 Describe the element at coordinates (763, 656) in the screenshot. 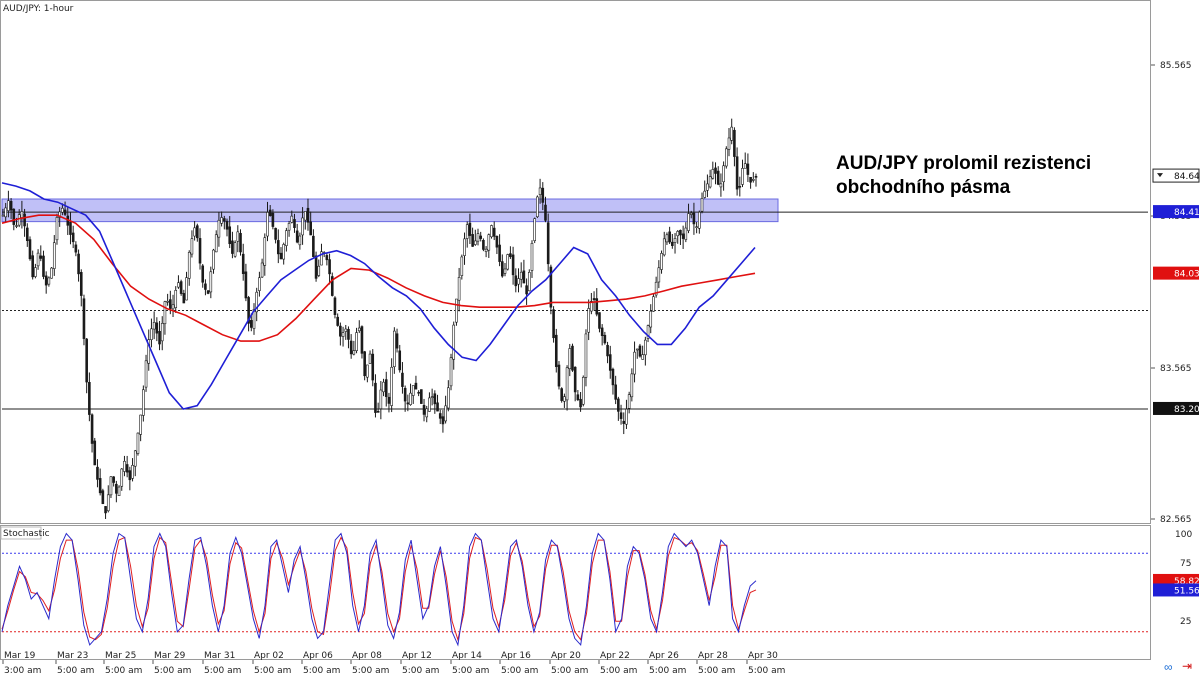

I see `x-tick-day-label: Apr 30` at that location.